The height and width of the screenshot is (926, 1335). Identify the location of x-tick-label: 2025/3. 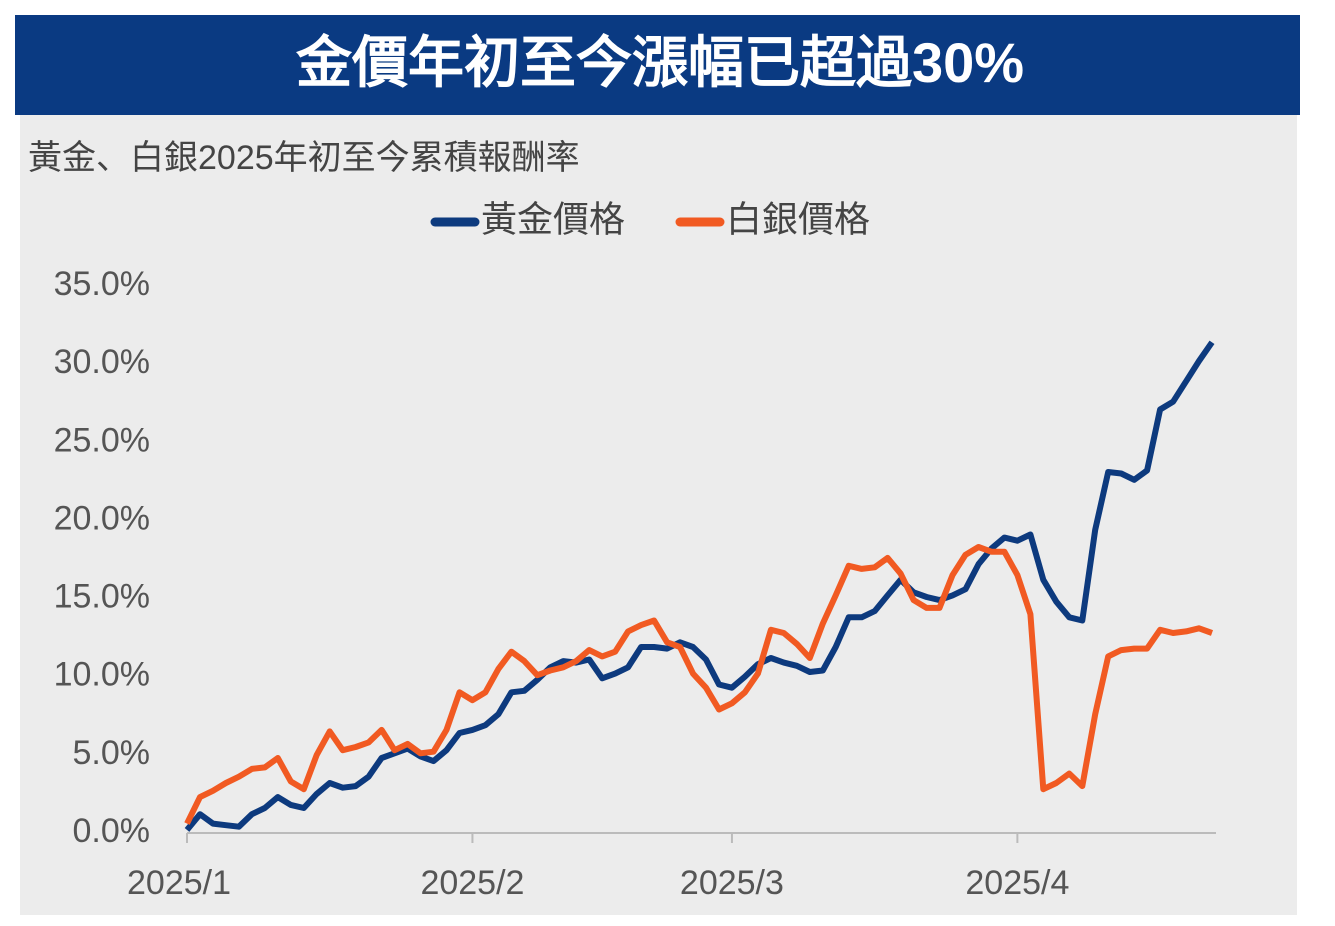
(732, 883).